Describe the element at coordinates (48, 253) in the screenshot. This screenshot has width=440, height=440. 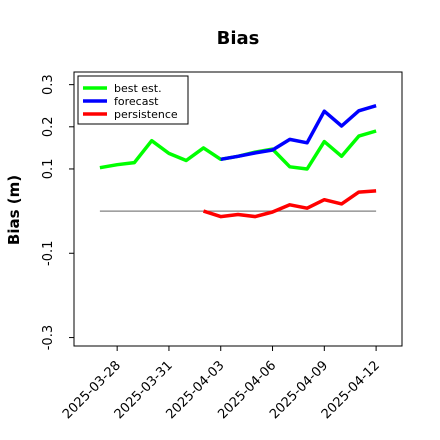
I see `y-tick-label: -0.1` at that location.